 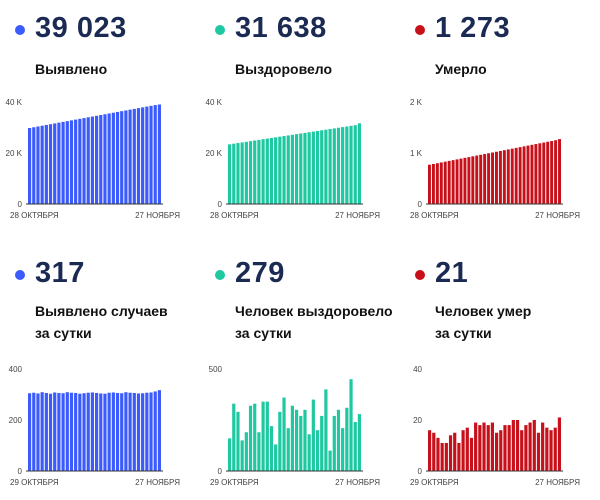 I want to click on daily-detected-value: 317, so click(x=60, y=273).